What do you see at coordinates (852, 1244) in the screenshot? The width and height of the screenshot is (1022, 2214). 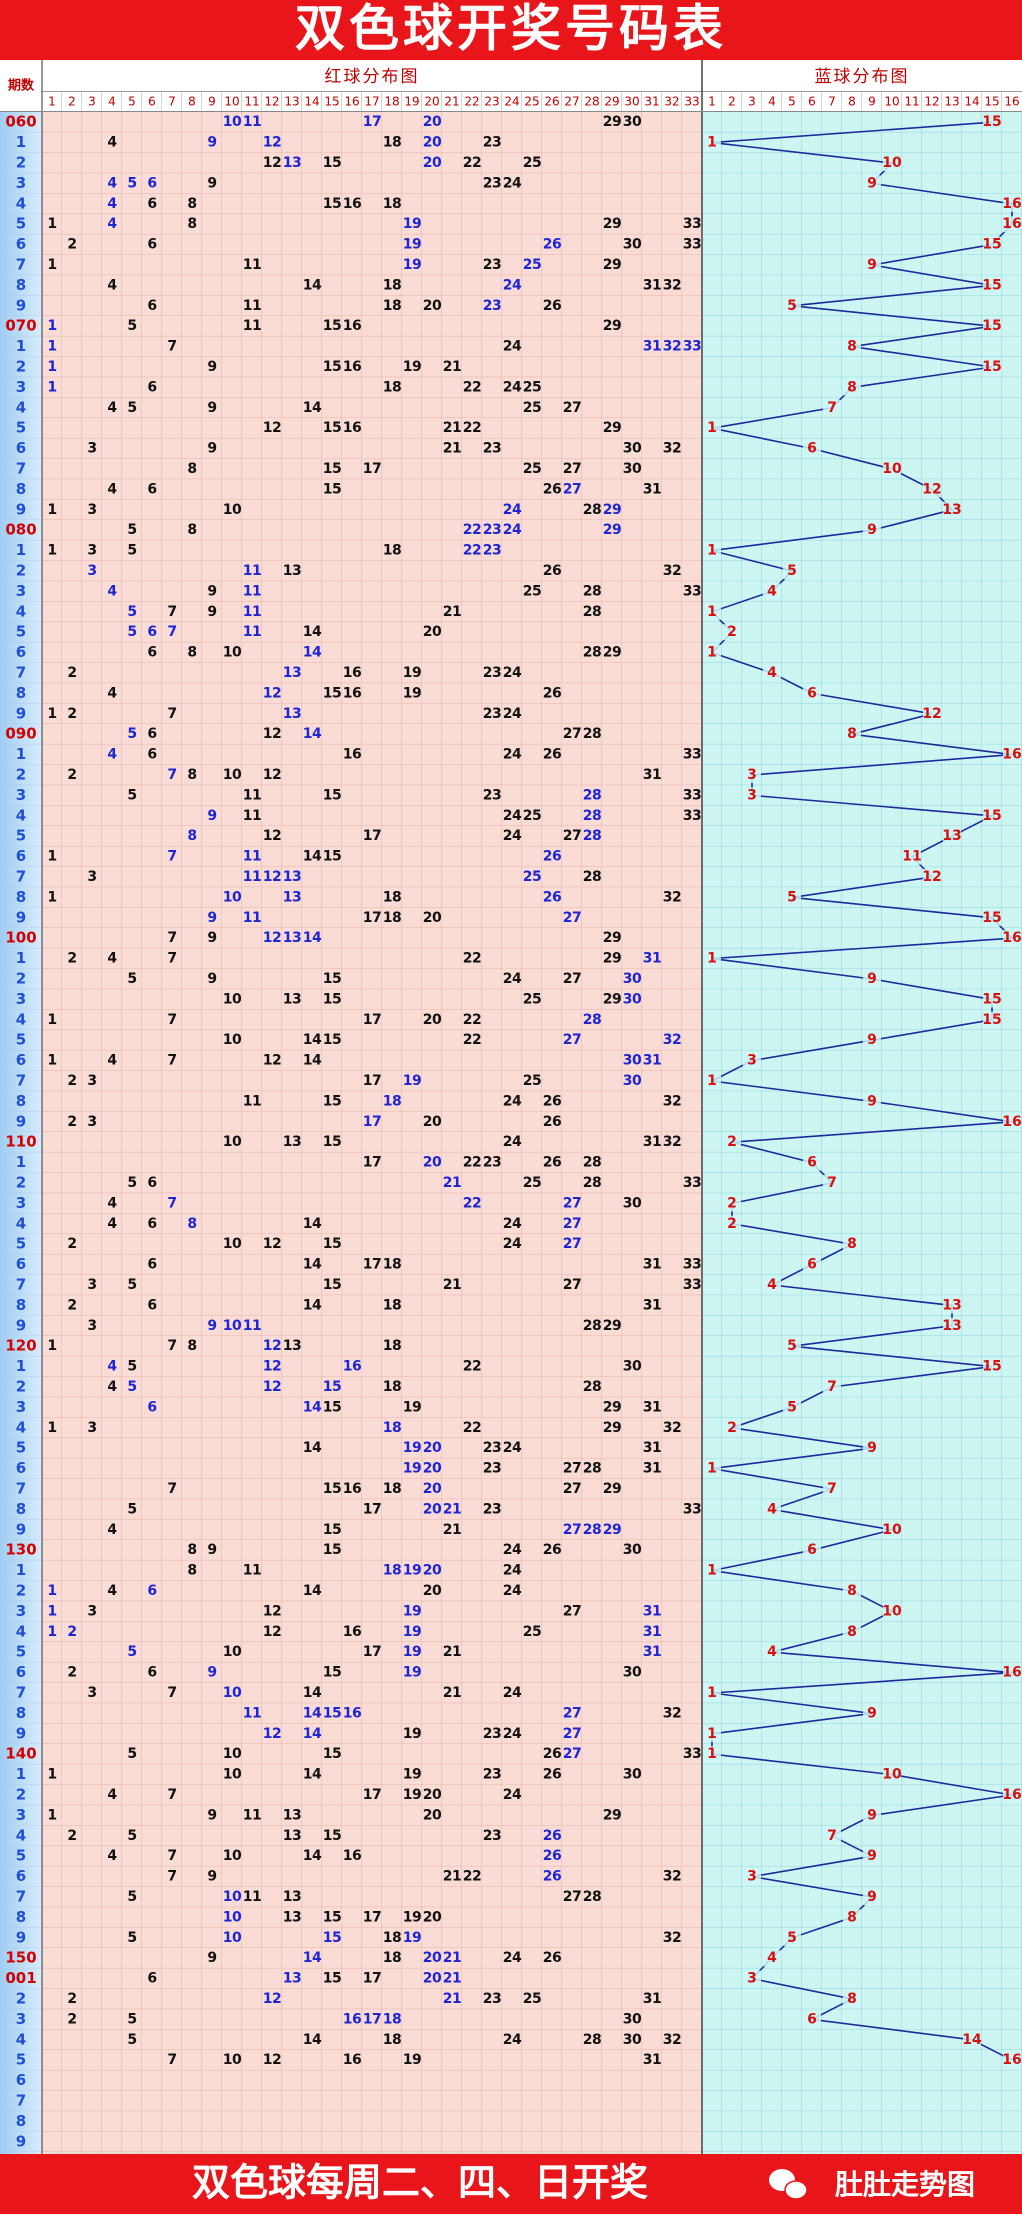 I see `blue-ball-number: 8` at bounding box center [852, 1244].